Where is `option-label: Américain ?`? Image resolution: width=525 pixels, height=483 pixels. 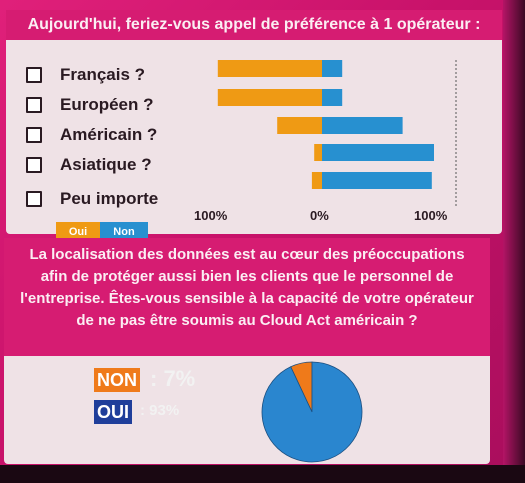 option-label: Américain ? is located at coordinates (109, 134).